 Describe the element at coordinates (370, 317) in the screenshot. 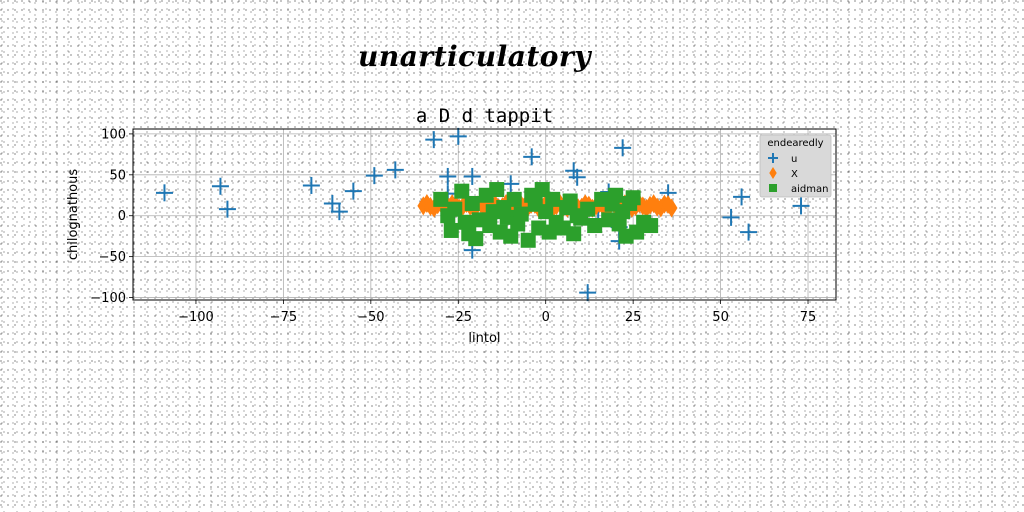

I see `x-tick-label: −50` at that location.